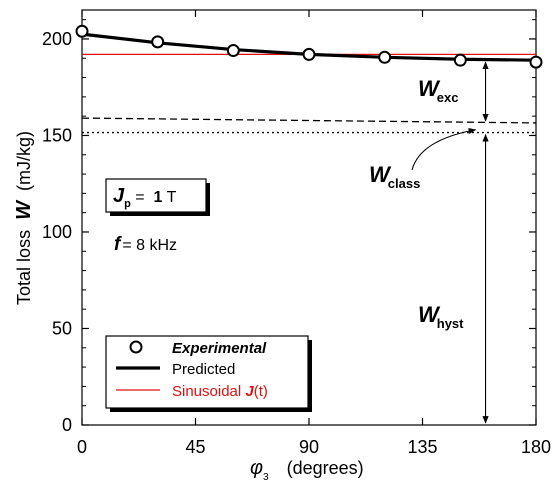 The height and width of the screenshot is (493, 556). Describe the element at coordinates (57, 232) in the screenshot. I see `y-tick-label: 100` at that location.